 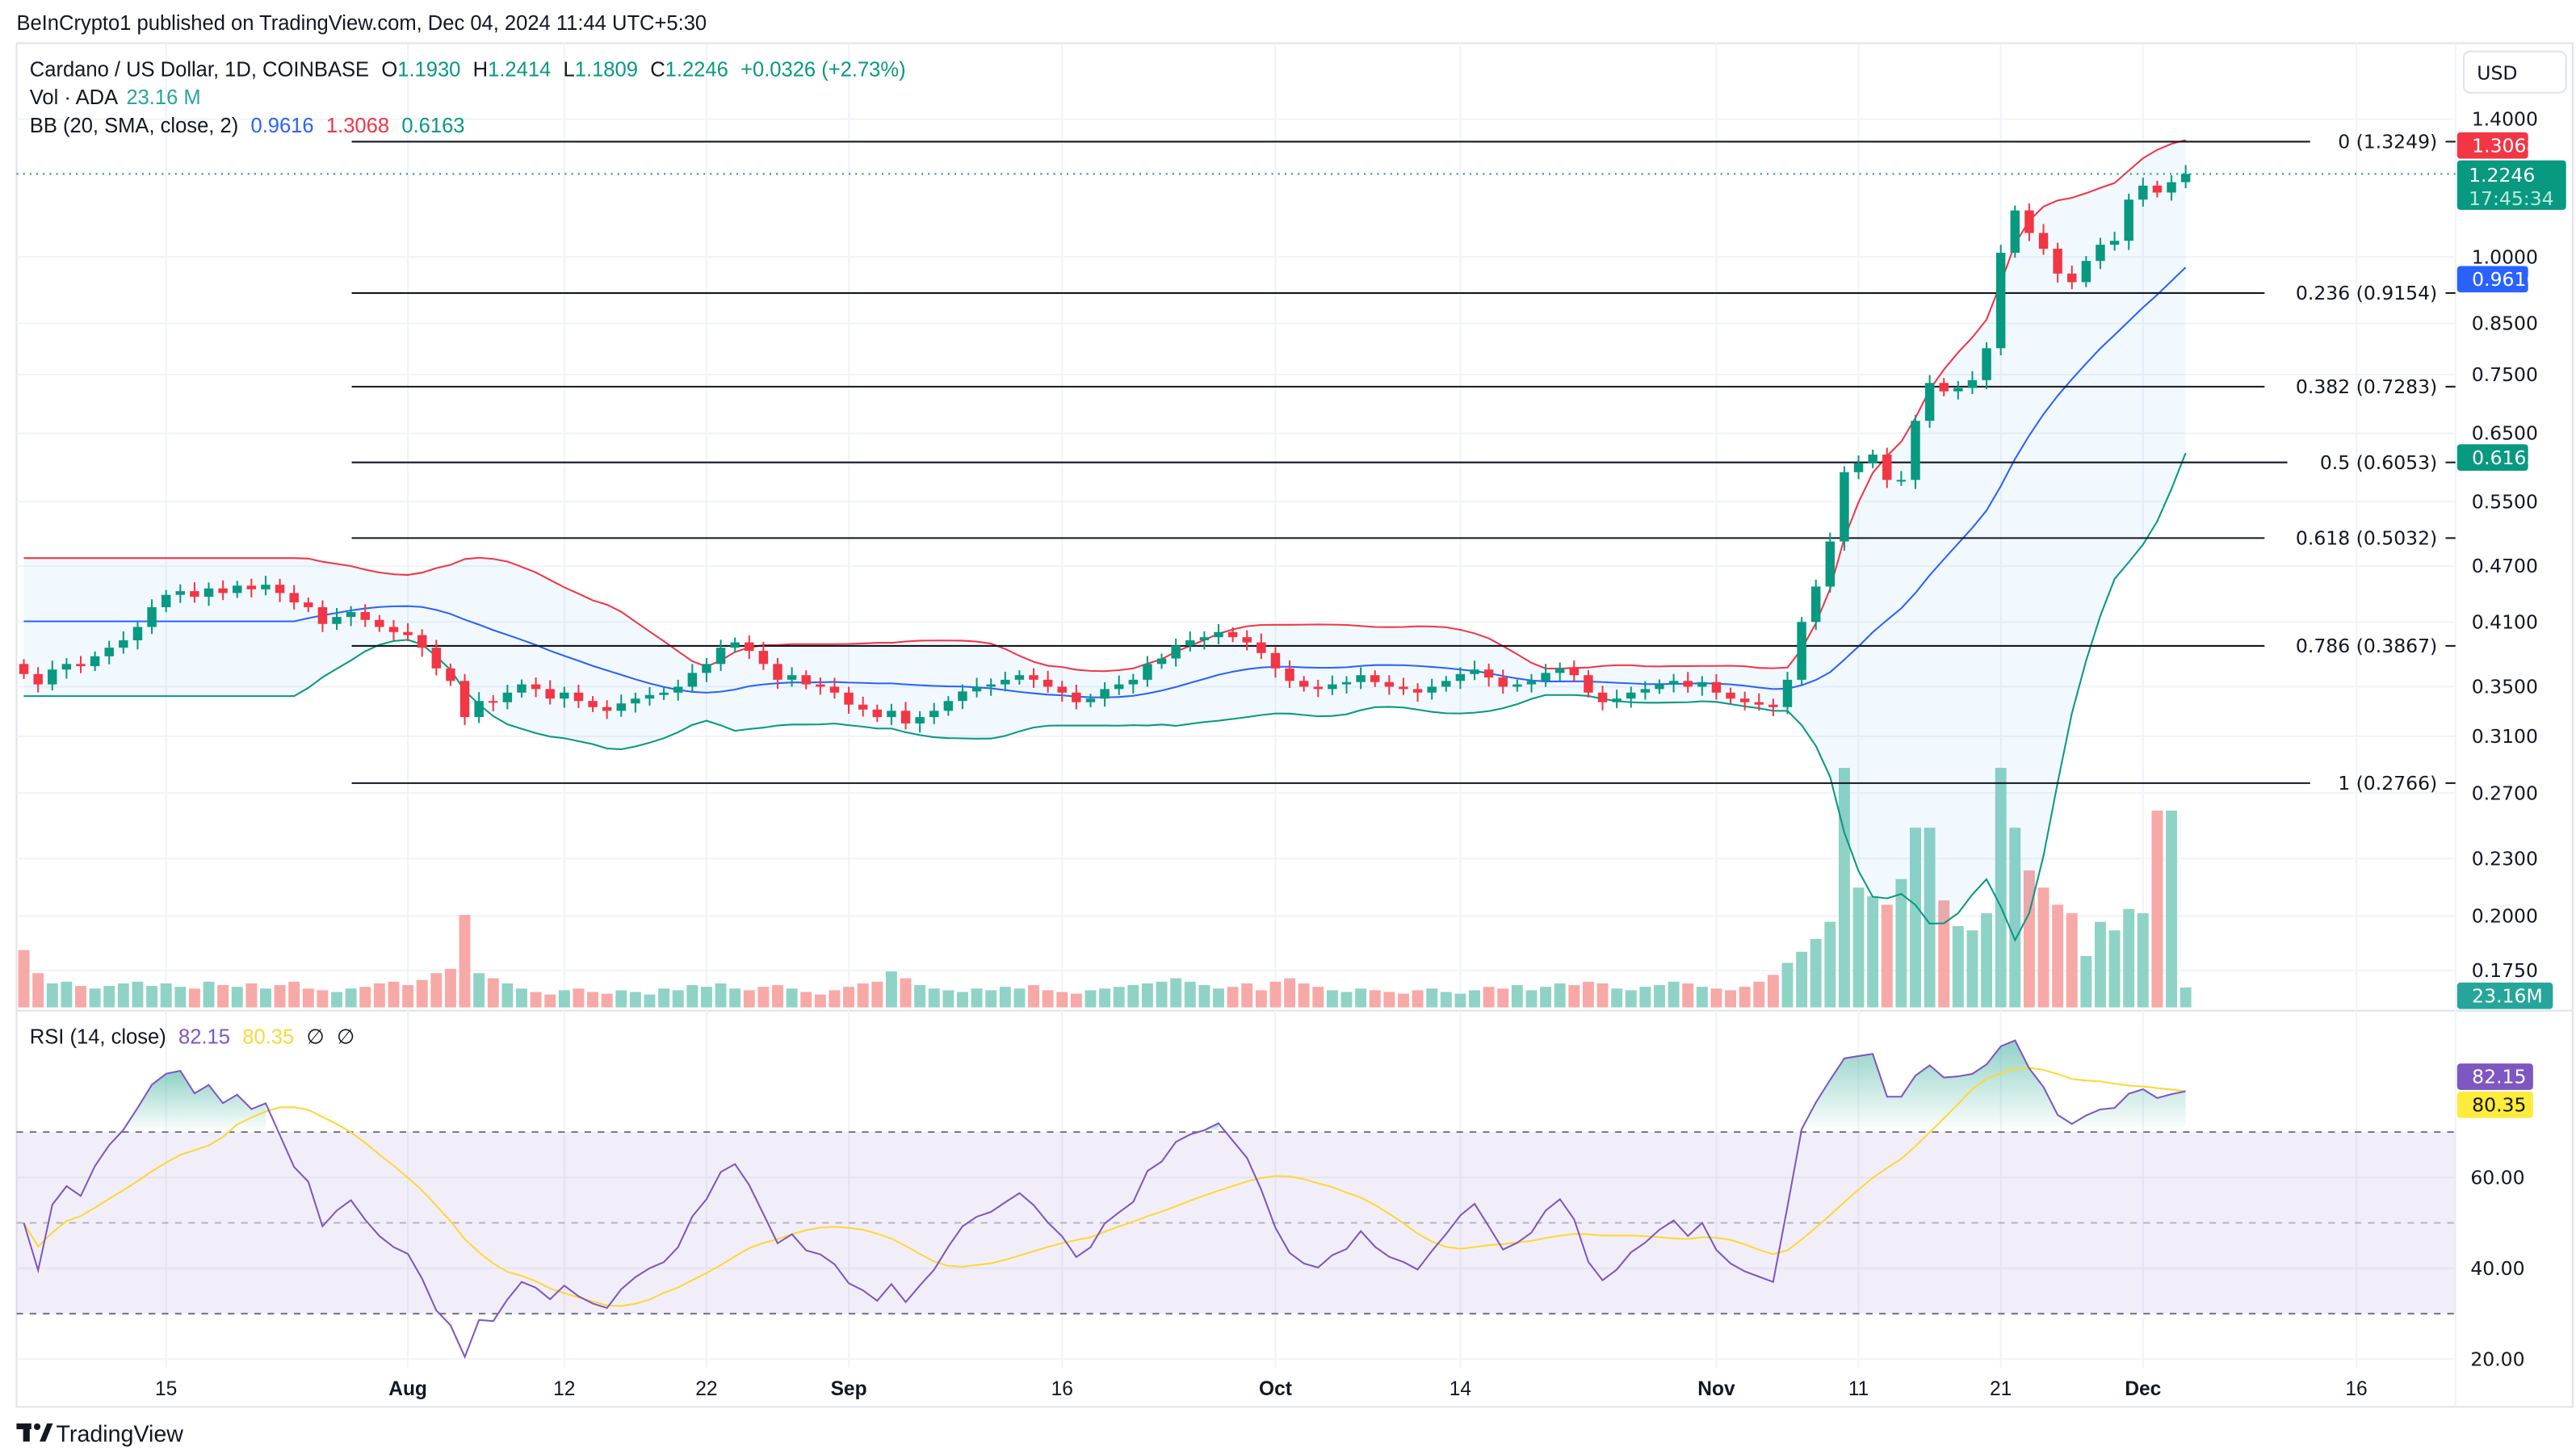 What do you see at coordinates (696, 69) in the screenshot?
I see `close-value: 1.2246` at bounding box center [696, 69].